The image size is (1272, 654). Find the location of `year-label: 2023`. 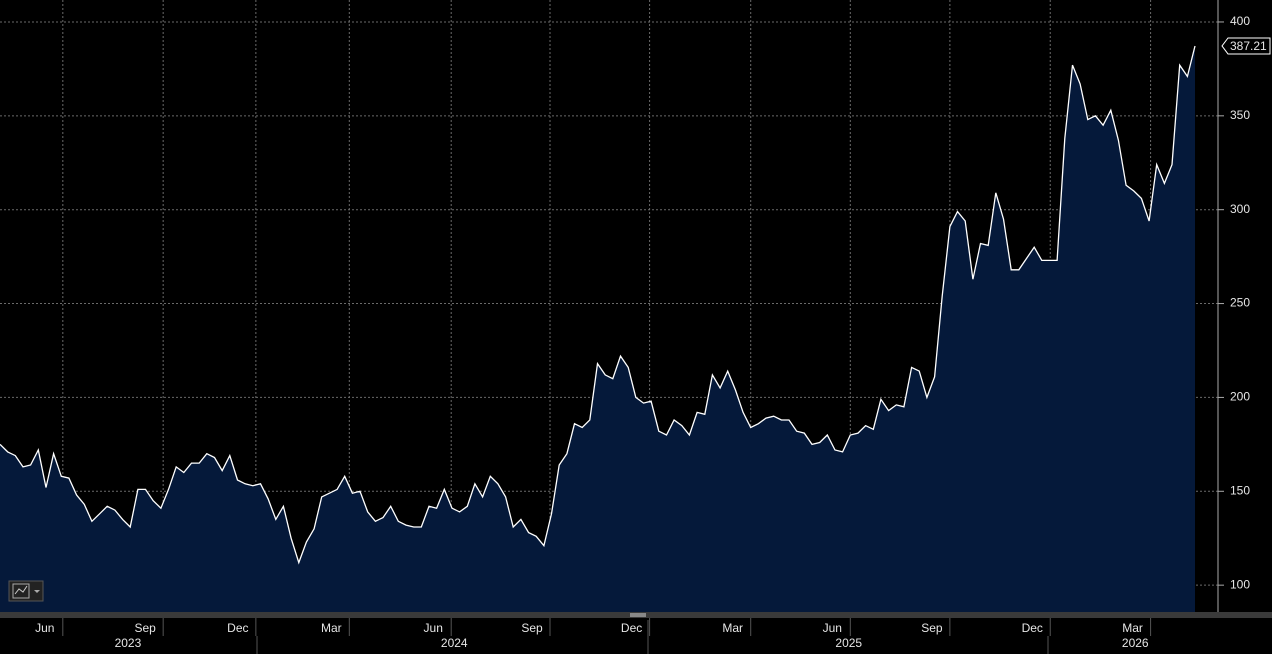

year-label: 2023 is located at coordinates (128, 643).